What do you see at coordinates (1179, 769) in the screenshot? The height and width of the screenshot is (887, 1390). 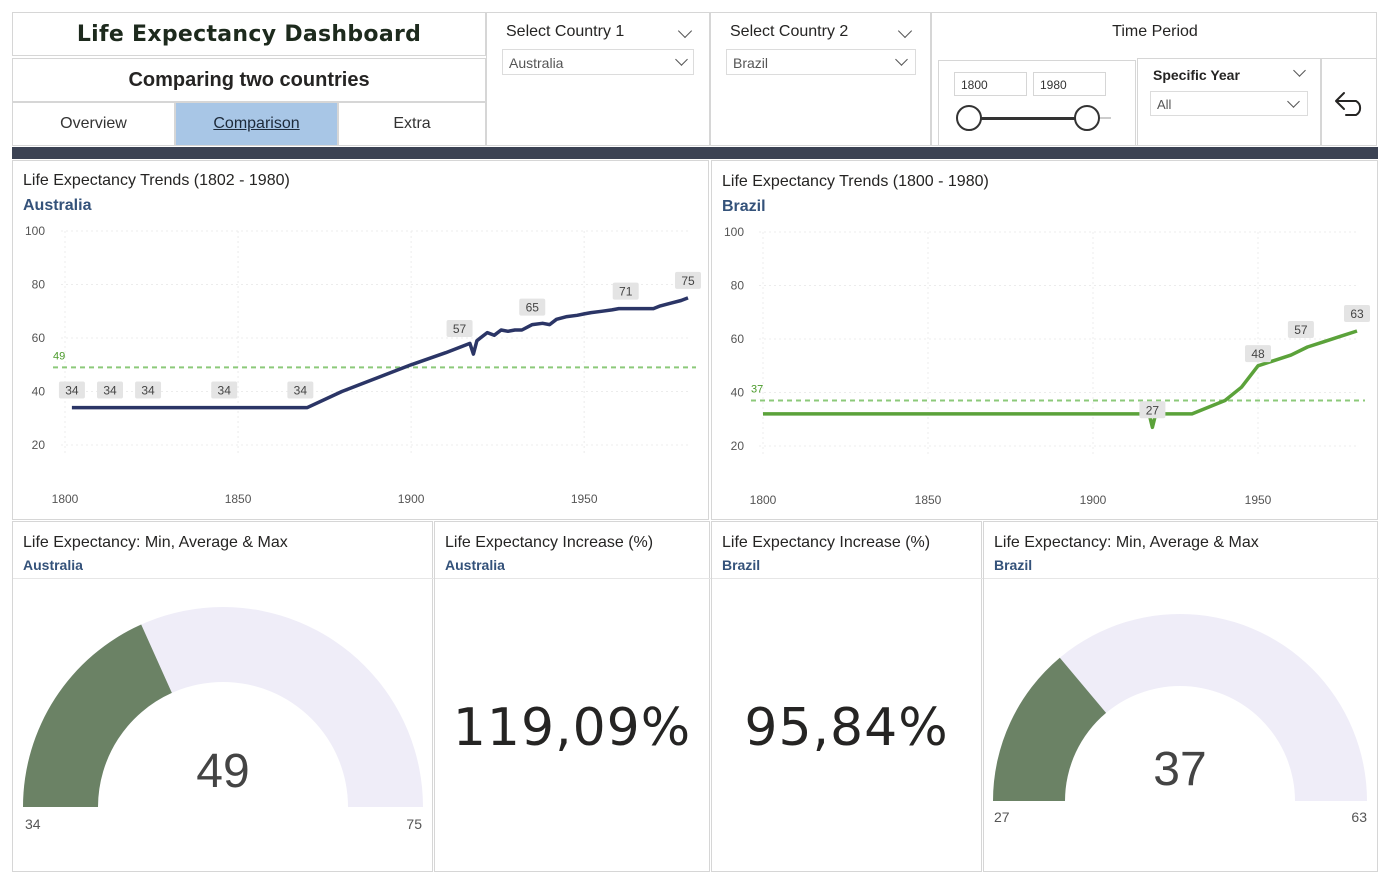 I see `gauge-value: 37` at bounding box center [1179, 769].